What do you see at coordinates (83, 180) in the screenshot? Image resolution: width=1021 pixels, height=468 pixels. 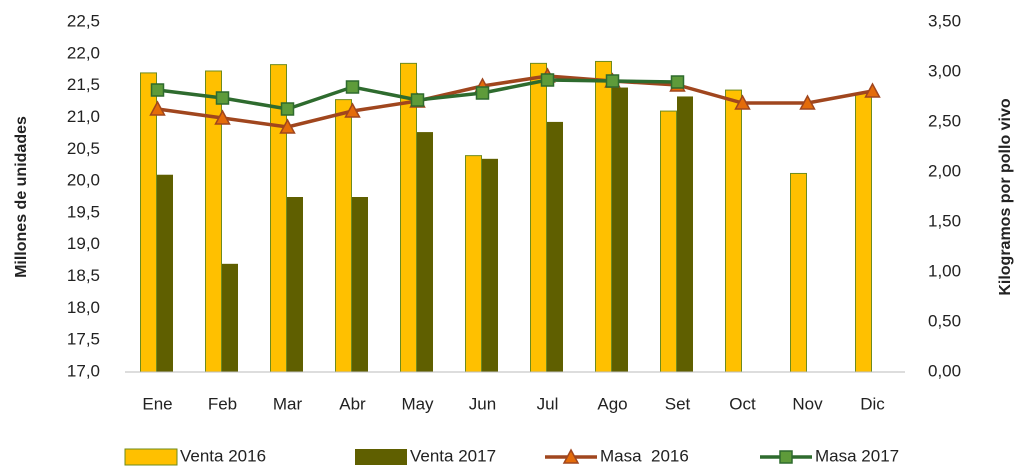 I see `y-tick-label: 20,0` at bounding box center [83, 180].